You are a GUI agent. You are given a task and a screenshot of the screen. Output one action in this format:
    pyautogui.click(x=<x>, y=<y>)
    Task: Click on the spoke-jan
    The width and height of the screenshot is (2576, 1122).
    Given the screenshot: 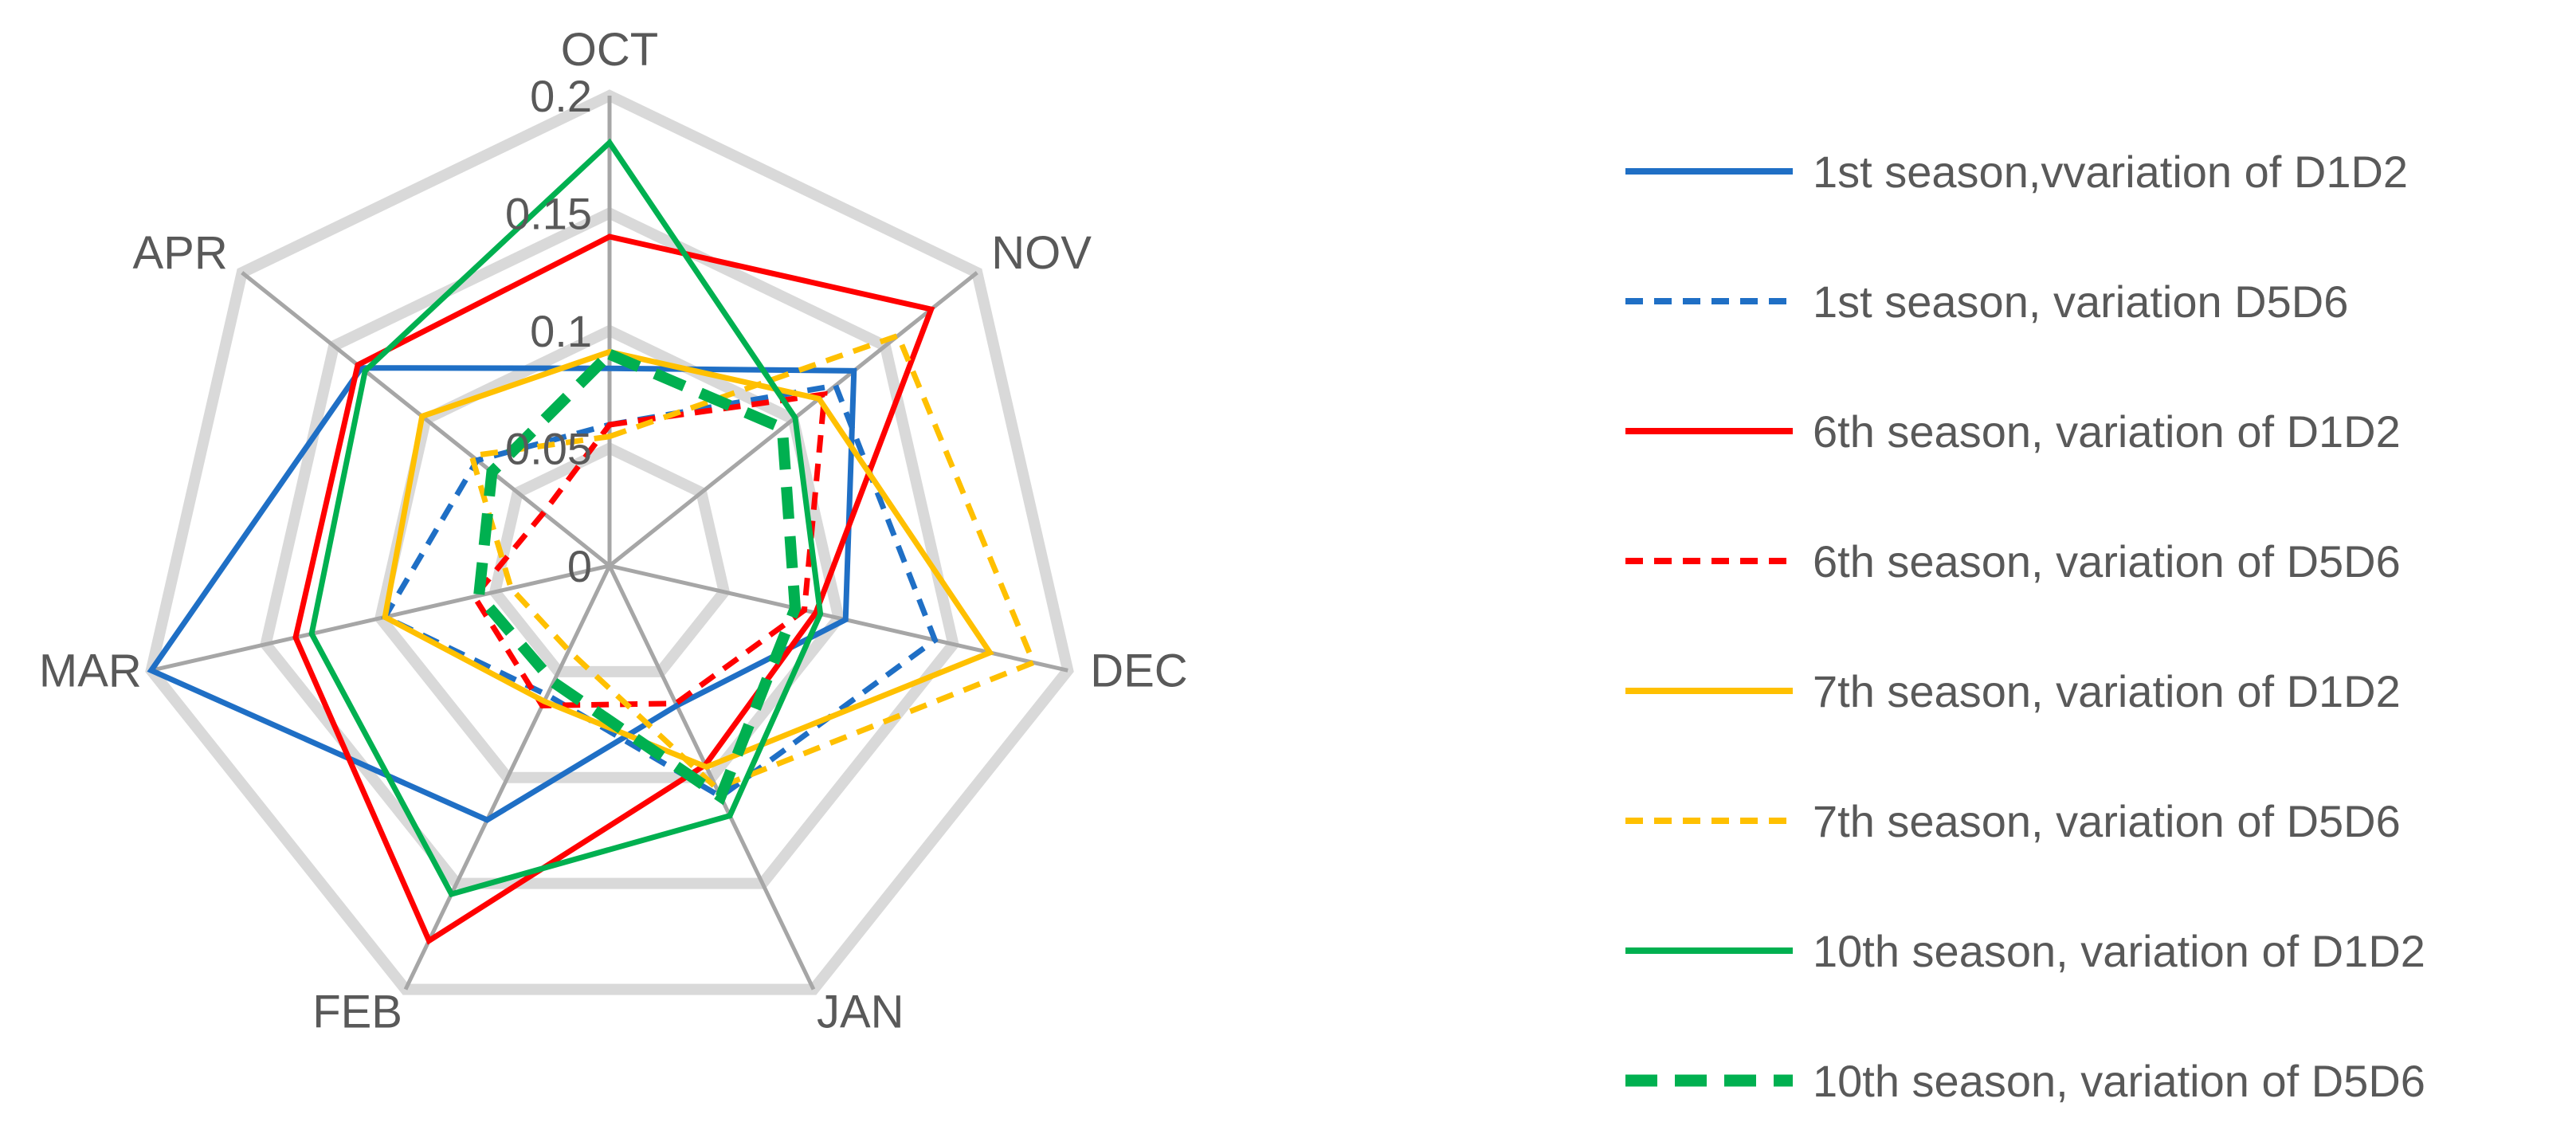 What is the action you would take?
    pyautogui.click(x=711, y=777)
    